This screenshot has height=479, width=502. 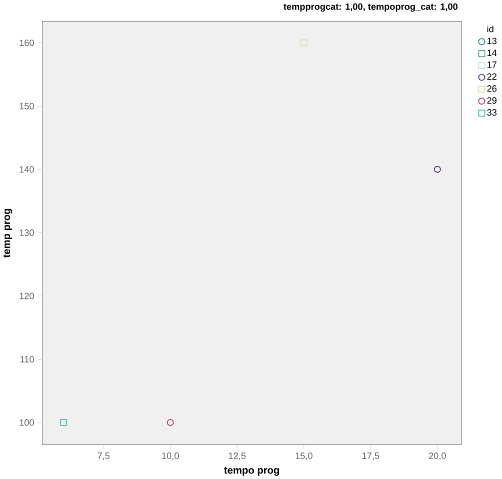 What do you see at coordinates (492, 53) in the screenshot?
I see `legend-label: 14` at bounding box center [492, 53].